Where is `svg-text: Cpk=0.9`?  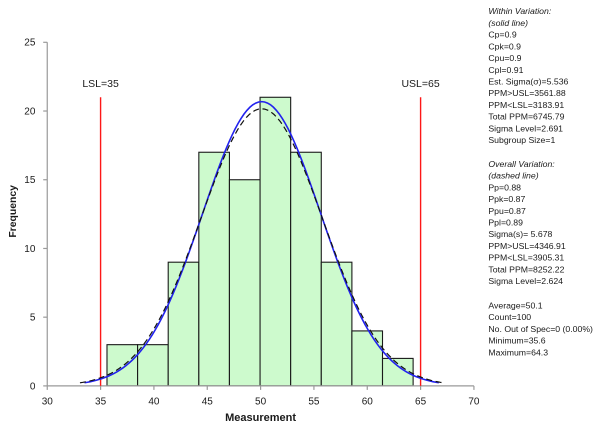 svg-text: Cpk=0.9 is located at coordinates (504, 46).